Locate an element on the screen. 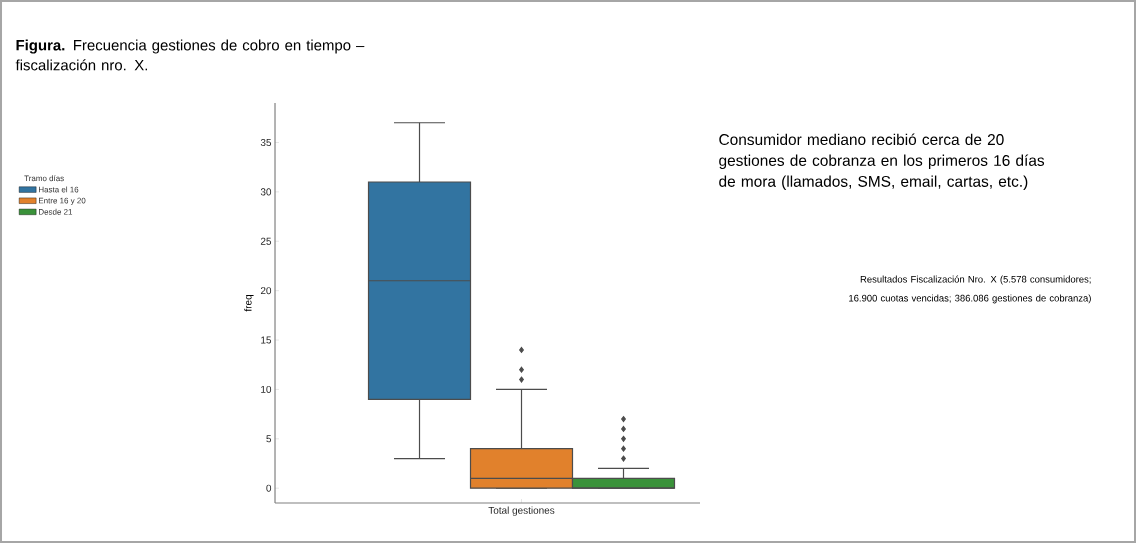 This screenshot has width=1136, height=543. y-tick-label: 25 is located at coordinates (266, 241).